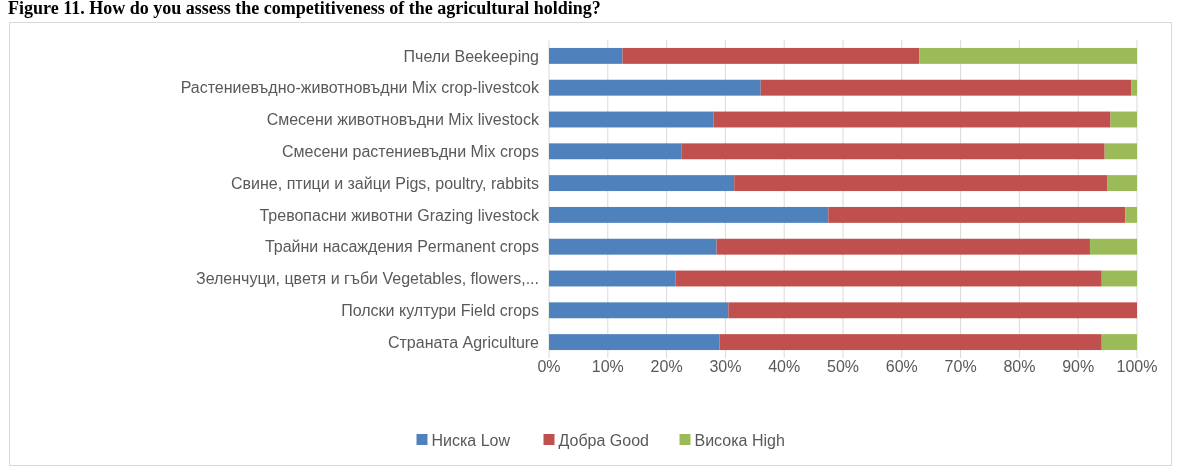 The width and height of the screenshot is (1181, 473). Describe the element at coordinates (603, 440) in the screenshot. I see `legend-label: Добра Good` at that location.